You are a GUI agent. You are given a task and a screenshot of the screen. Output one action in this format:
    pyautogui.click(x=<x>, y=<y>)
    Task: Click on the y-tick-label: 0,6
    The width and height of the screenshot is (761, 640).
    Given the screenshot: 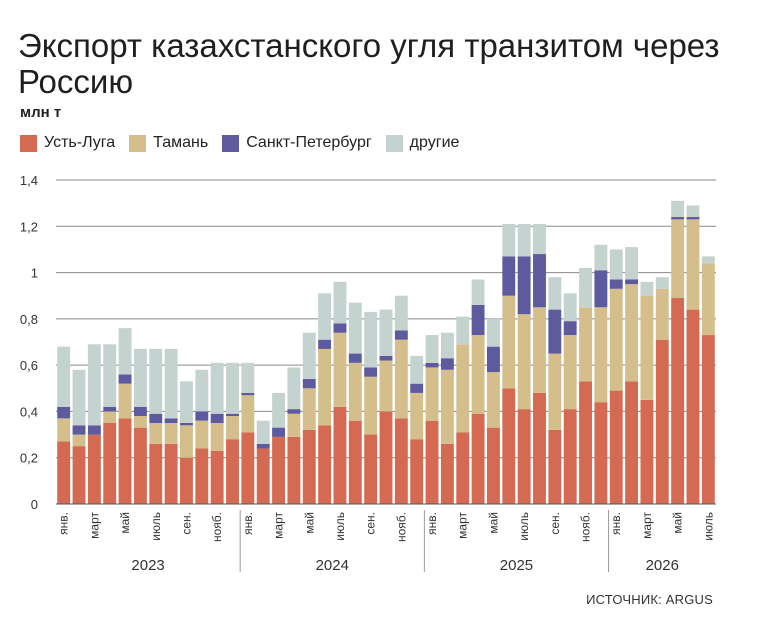 What is the action you would take?
    pyautogui.click(x=29, y=365)
    